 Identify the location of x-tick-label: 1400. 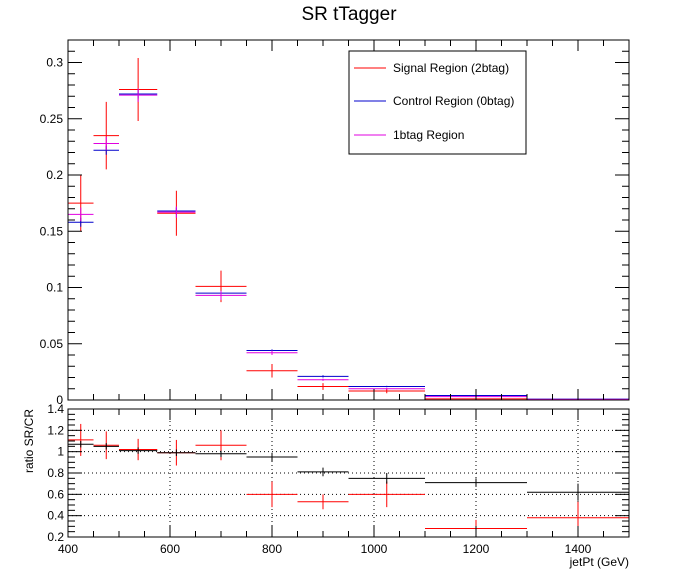
(578, 549).